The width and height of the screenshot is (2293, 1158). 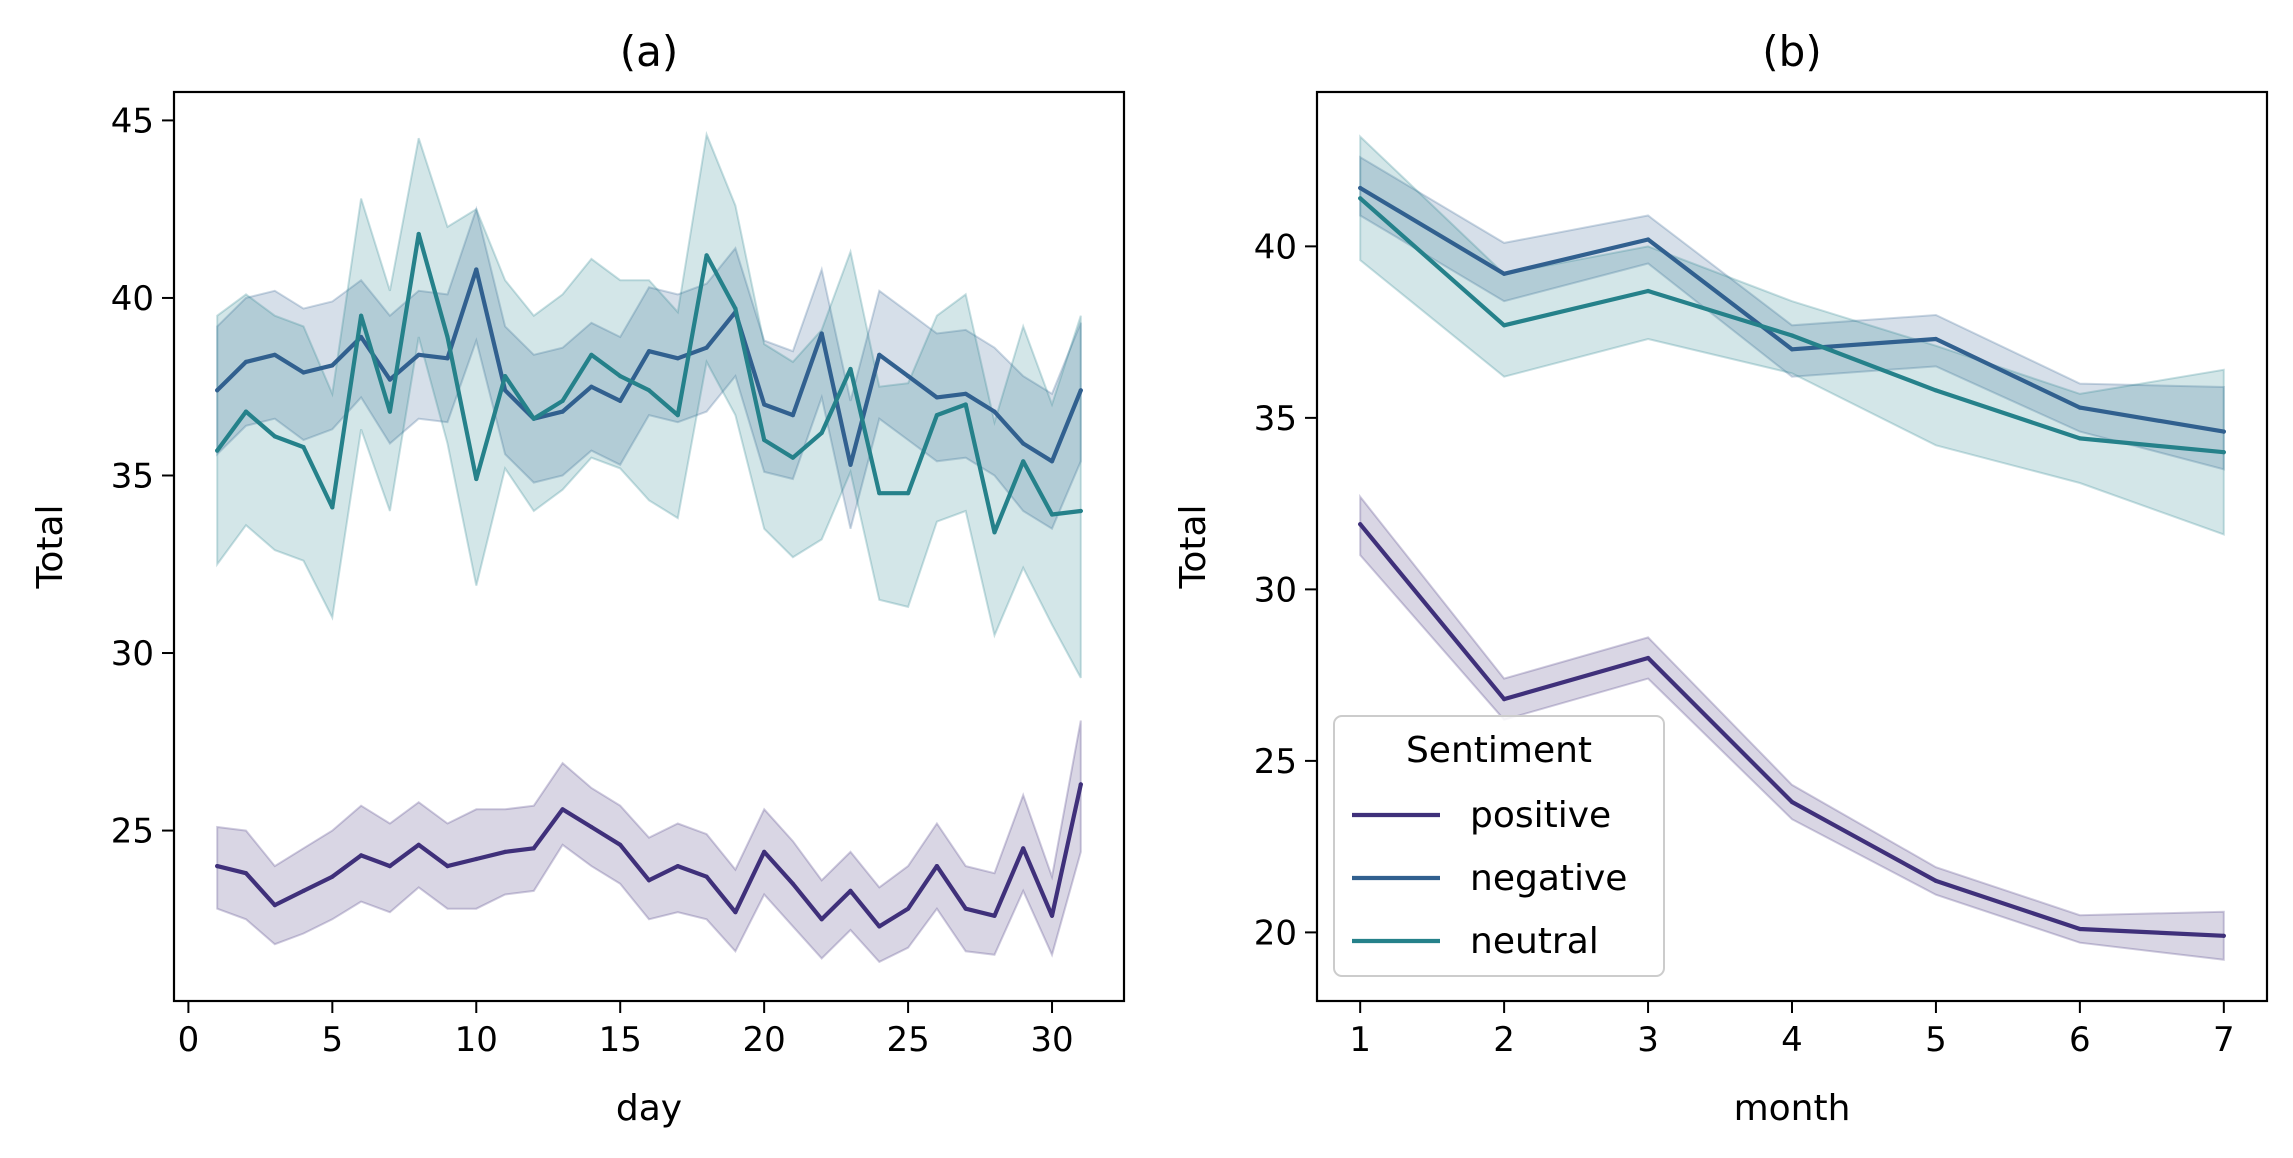 What do you see at coordinates (620, 1040) in the screenshot?
I see `x-tick-label: 15` at bounding box center [620, 1040].